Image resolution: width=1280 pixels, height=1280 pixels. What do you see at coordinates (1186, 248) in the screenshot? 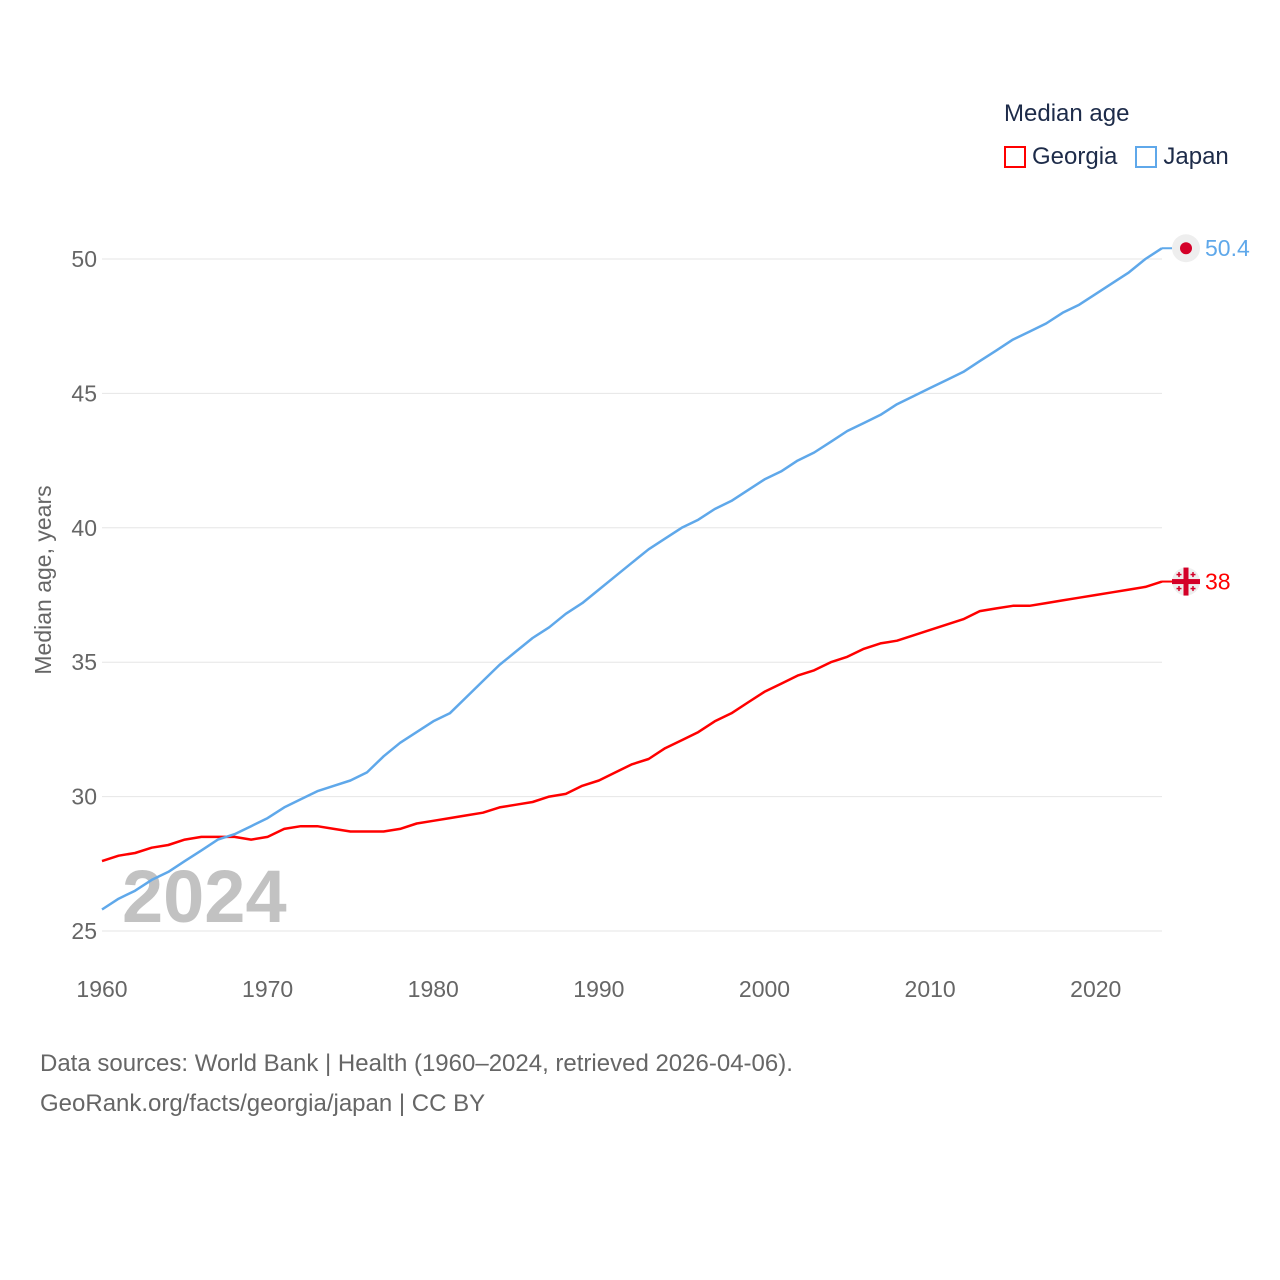
I see `japan-flag-icon` at bounding box center [1186, 248].